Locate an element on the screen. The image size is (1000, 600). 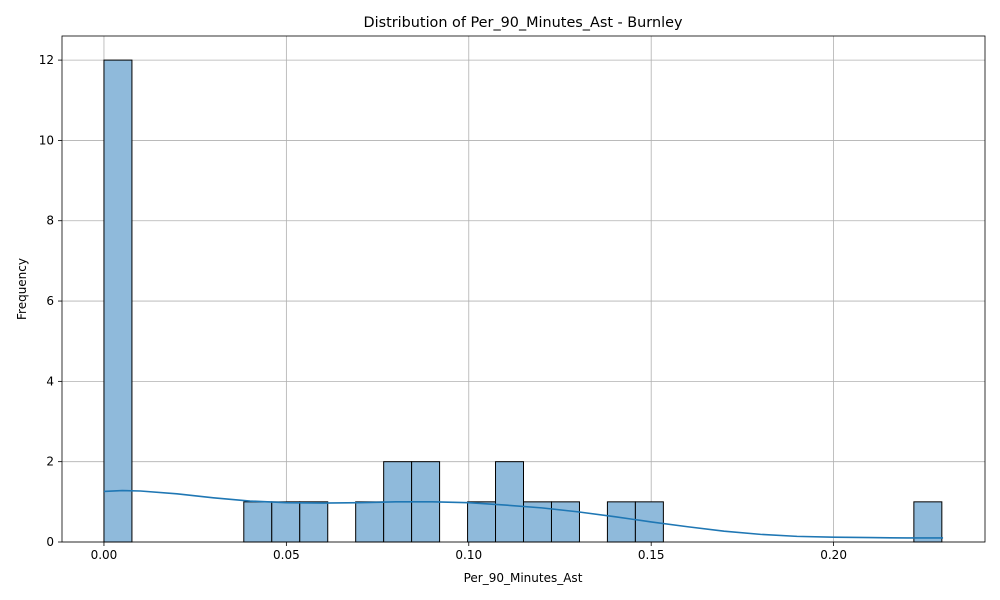
x-tick-label: 0.15 is located at coordinates (651, 555).